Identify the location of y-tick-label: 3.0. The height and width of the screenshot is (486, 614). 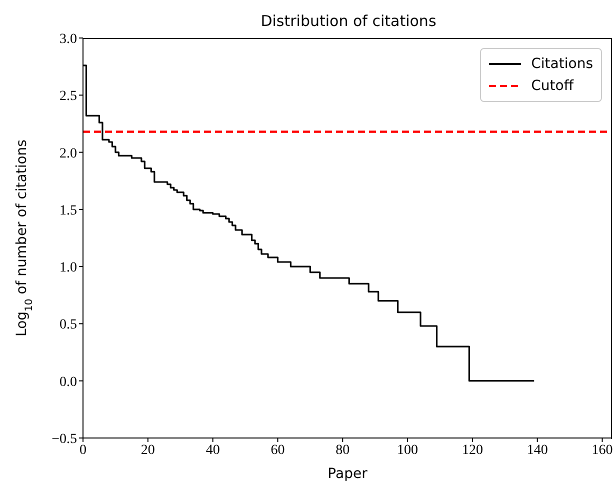
(68, 39).